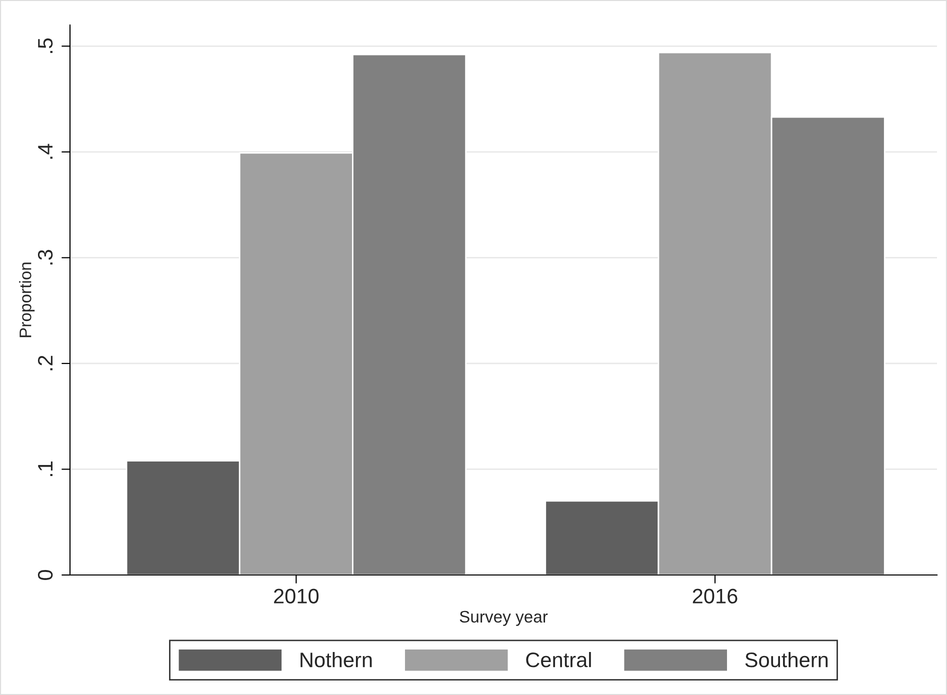  I want to click on x-tick-label: 2010, so click(296, 596).